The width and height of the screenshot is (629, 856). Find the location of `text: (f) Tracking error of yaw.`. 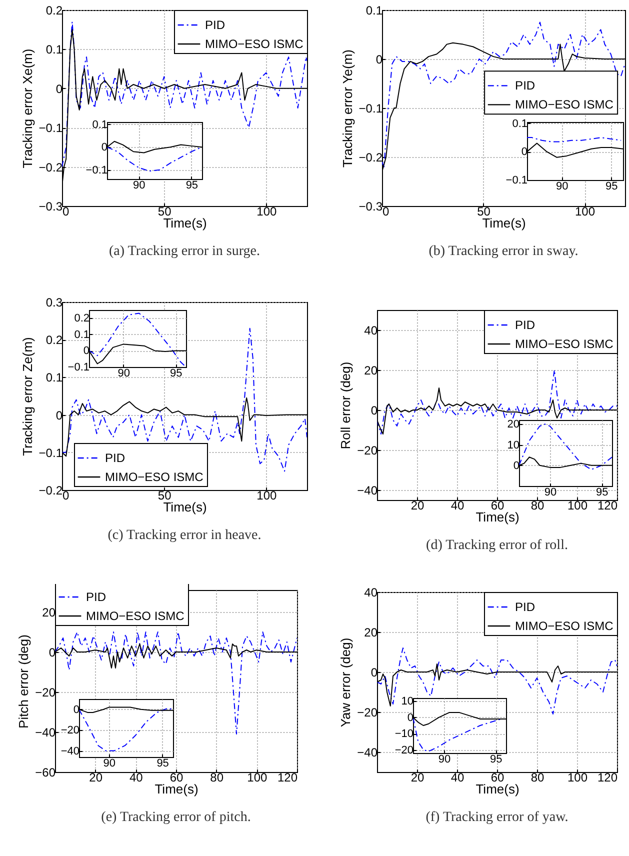

text: (f) Tracking error of yaw. is located at coordinates (497, 817).